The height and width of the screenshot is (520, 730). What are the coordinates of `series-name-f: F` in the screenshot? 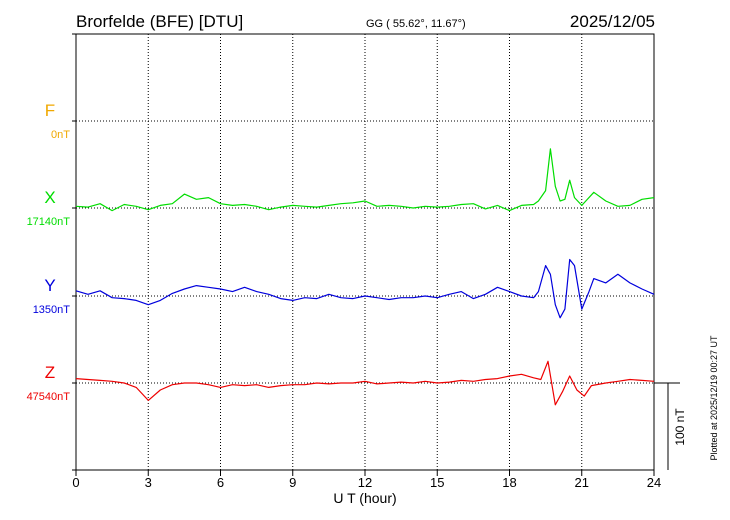 It's located at (50, 110).